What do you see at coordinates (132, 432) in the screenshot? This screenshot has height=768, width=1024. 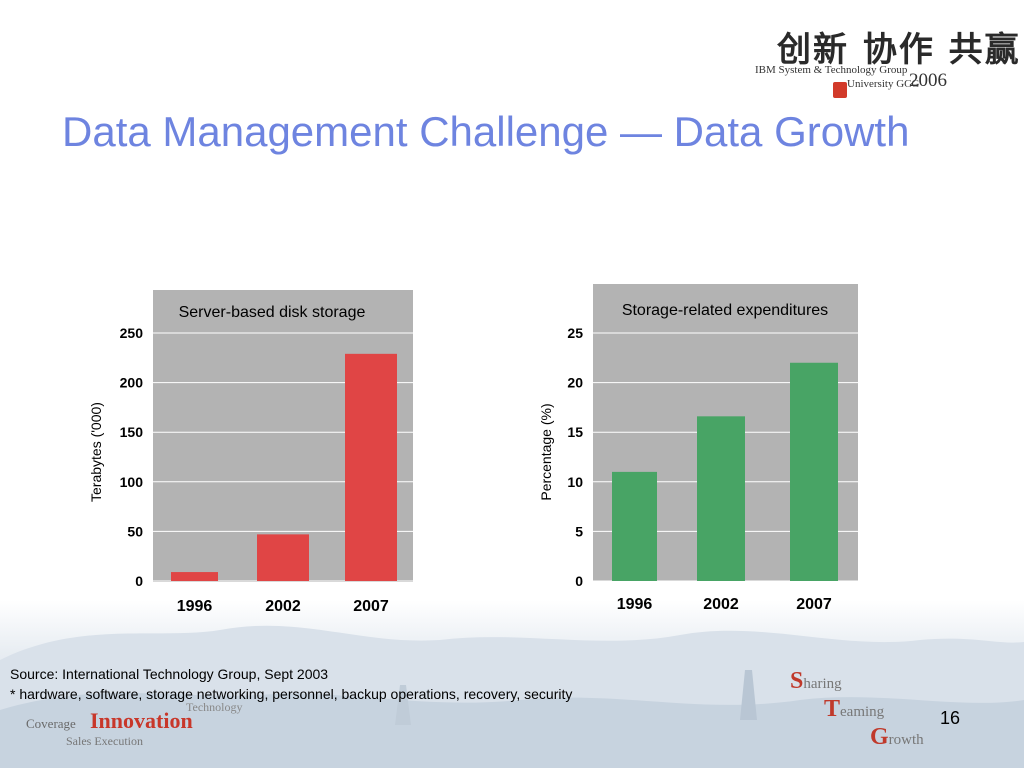 I see `storage-ytick-label: 150` at bounding box center [132, 432].